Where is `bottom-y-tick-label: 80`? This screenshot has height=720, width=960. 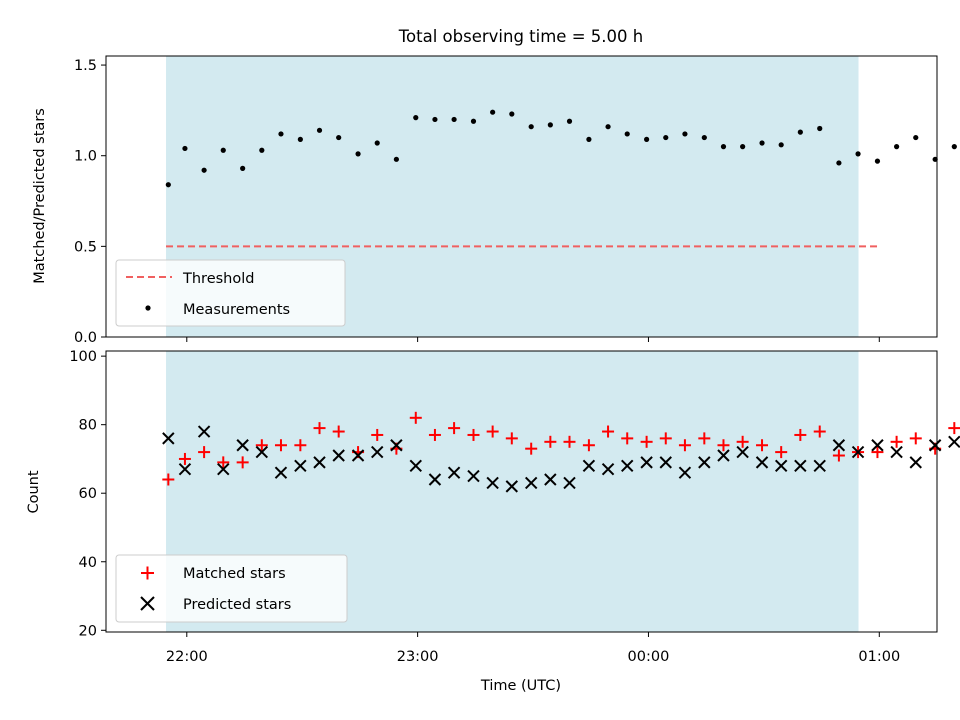
bottom-y-tick-label: 80 is located at coordinates (88, 426).